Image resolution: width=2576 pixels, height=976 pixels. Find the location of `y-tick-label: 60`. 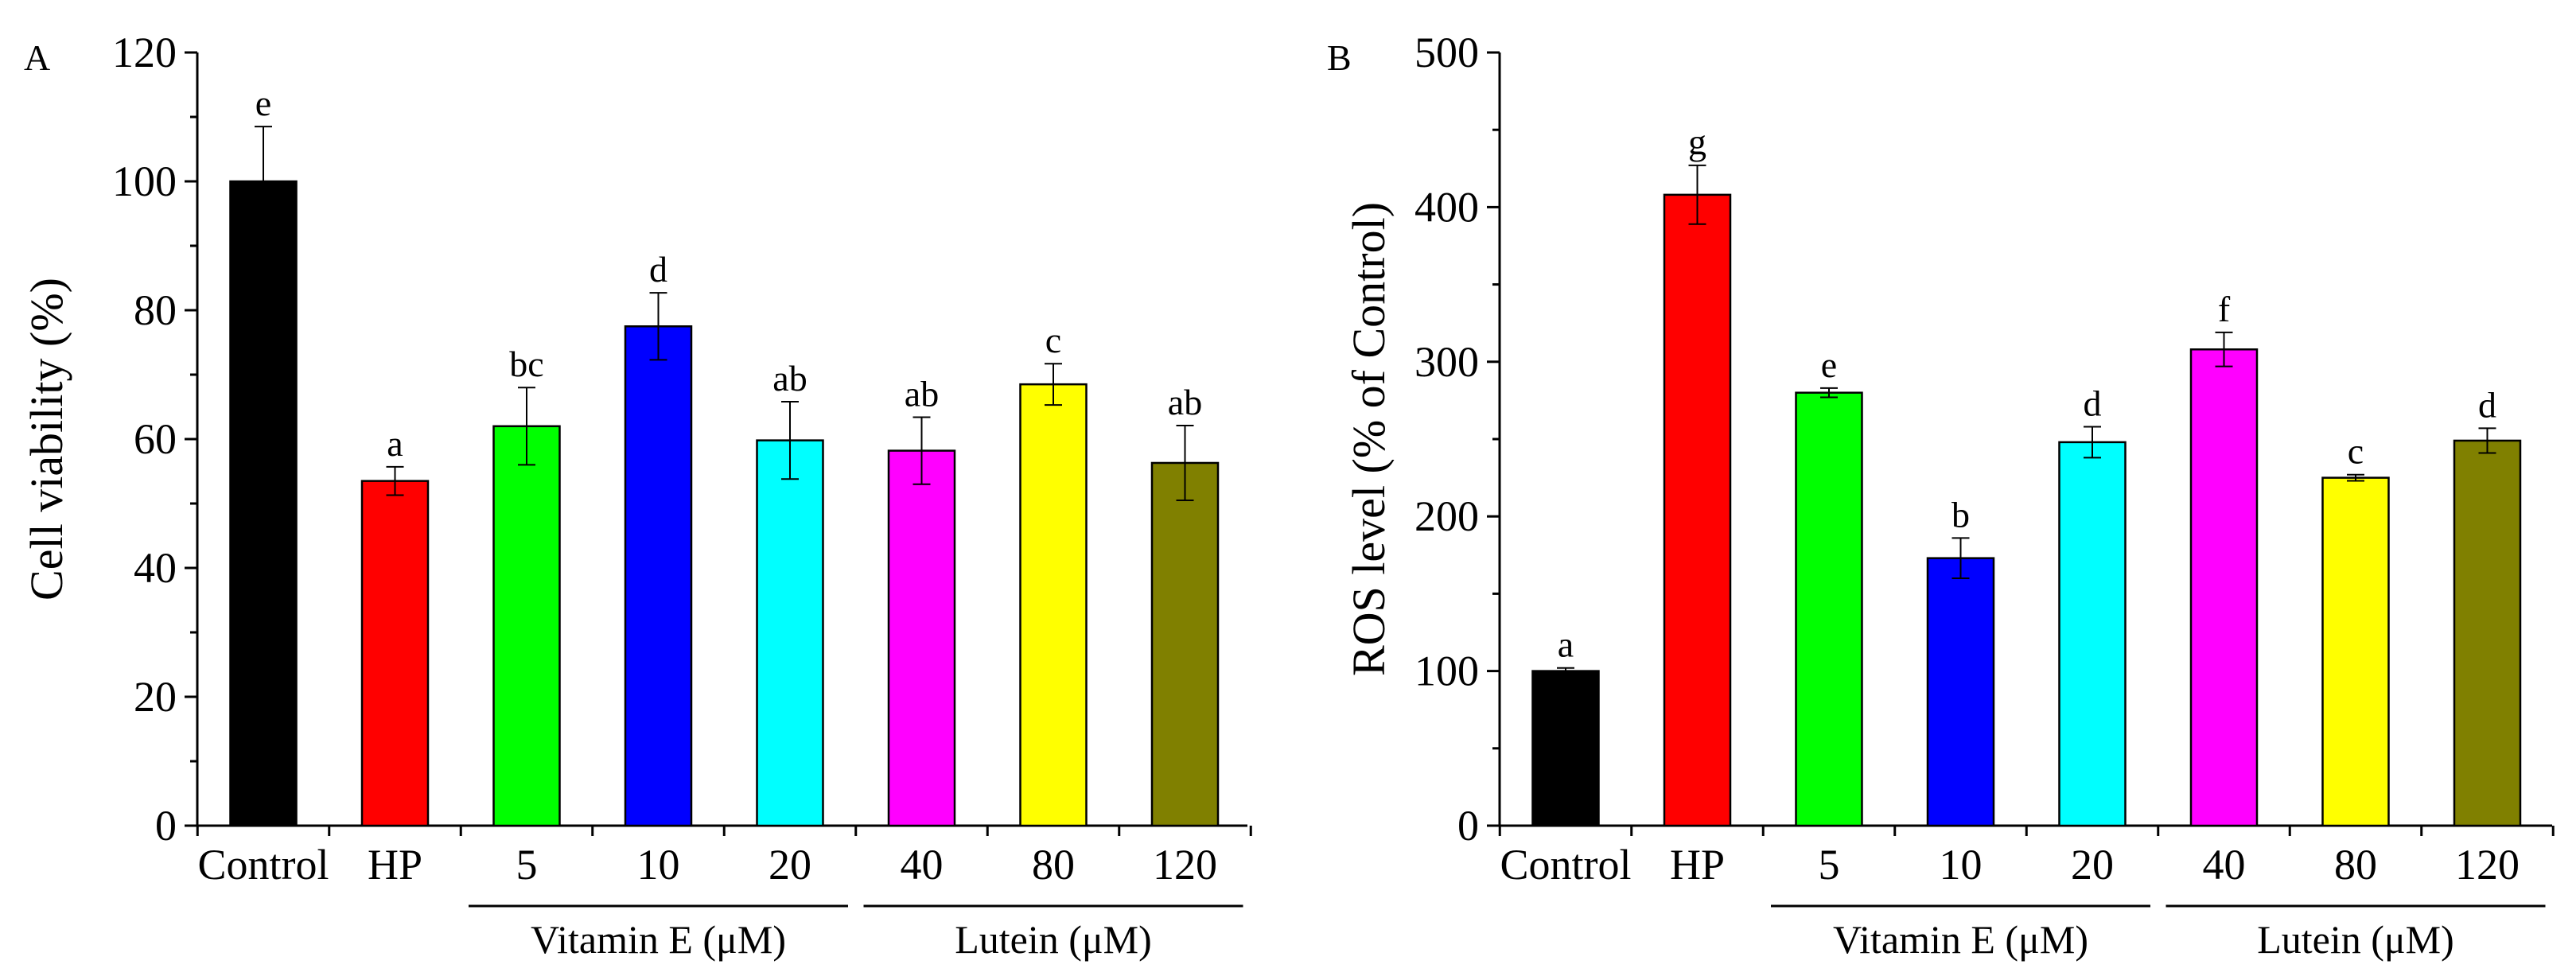

y-tick-label: 60 is located at coordinates (156, 439).